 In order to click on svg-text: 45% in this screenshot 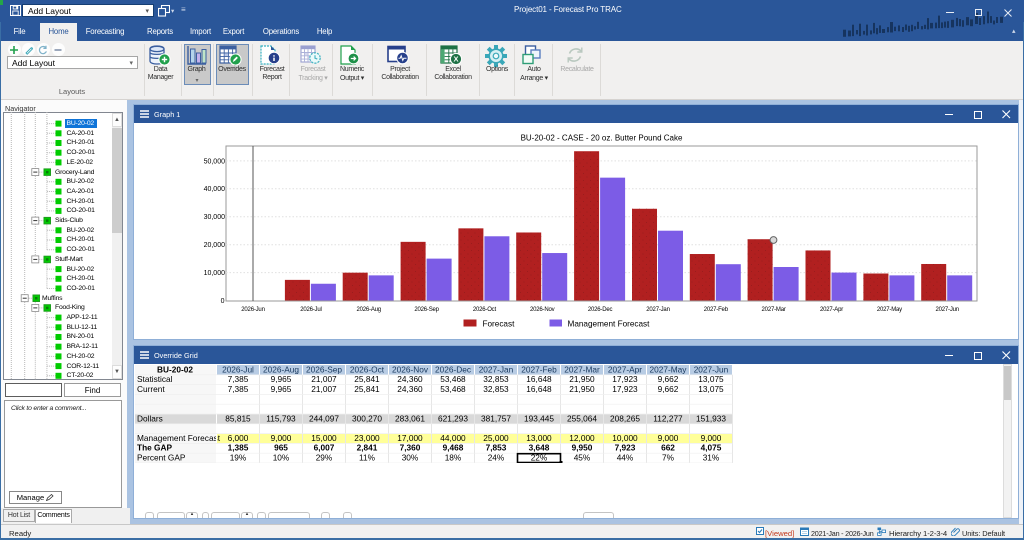, I will do `click(582, 457)`.